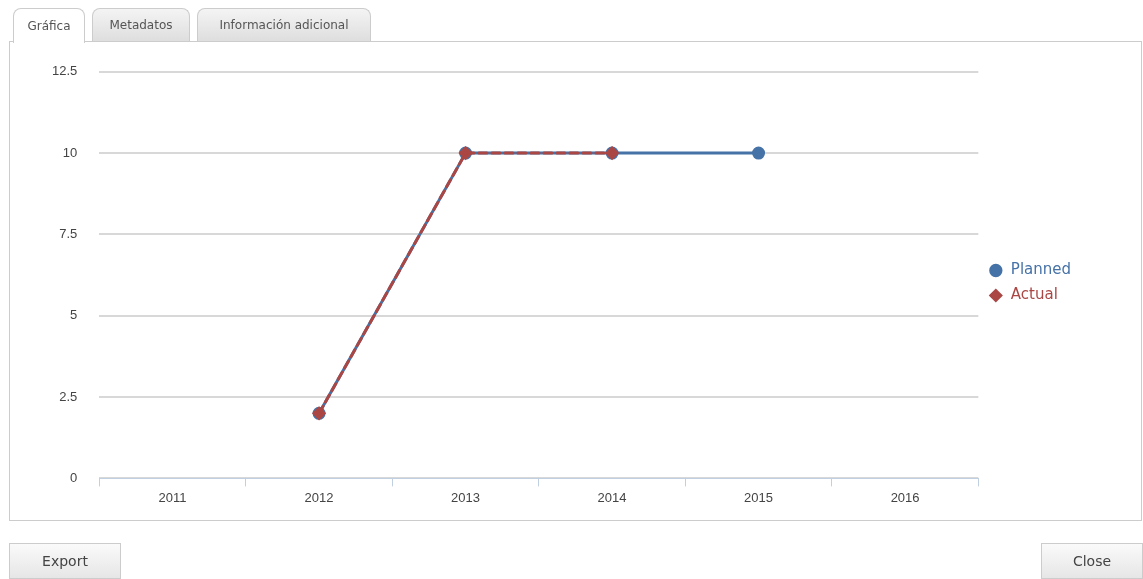  I want to click on x-tick-label: 2016, so click(905, 497).